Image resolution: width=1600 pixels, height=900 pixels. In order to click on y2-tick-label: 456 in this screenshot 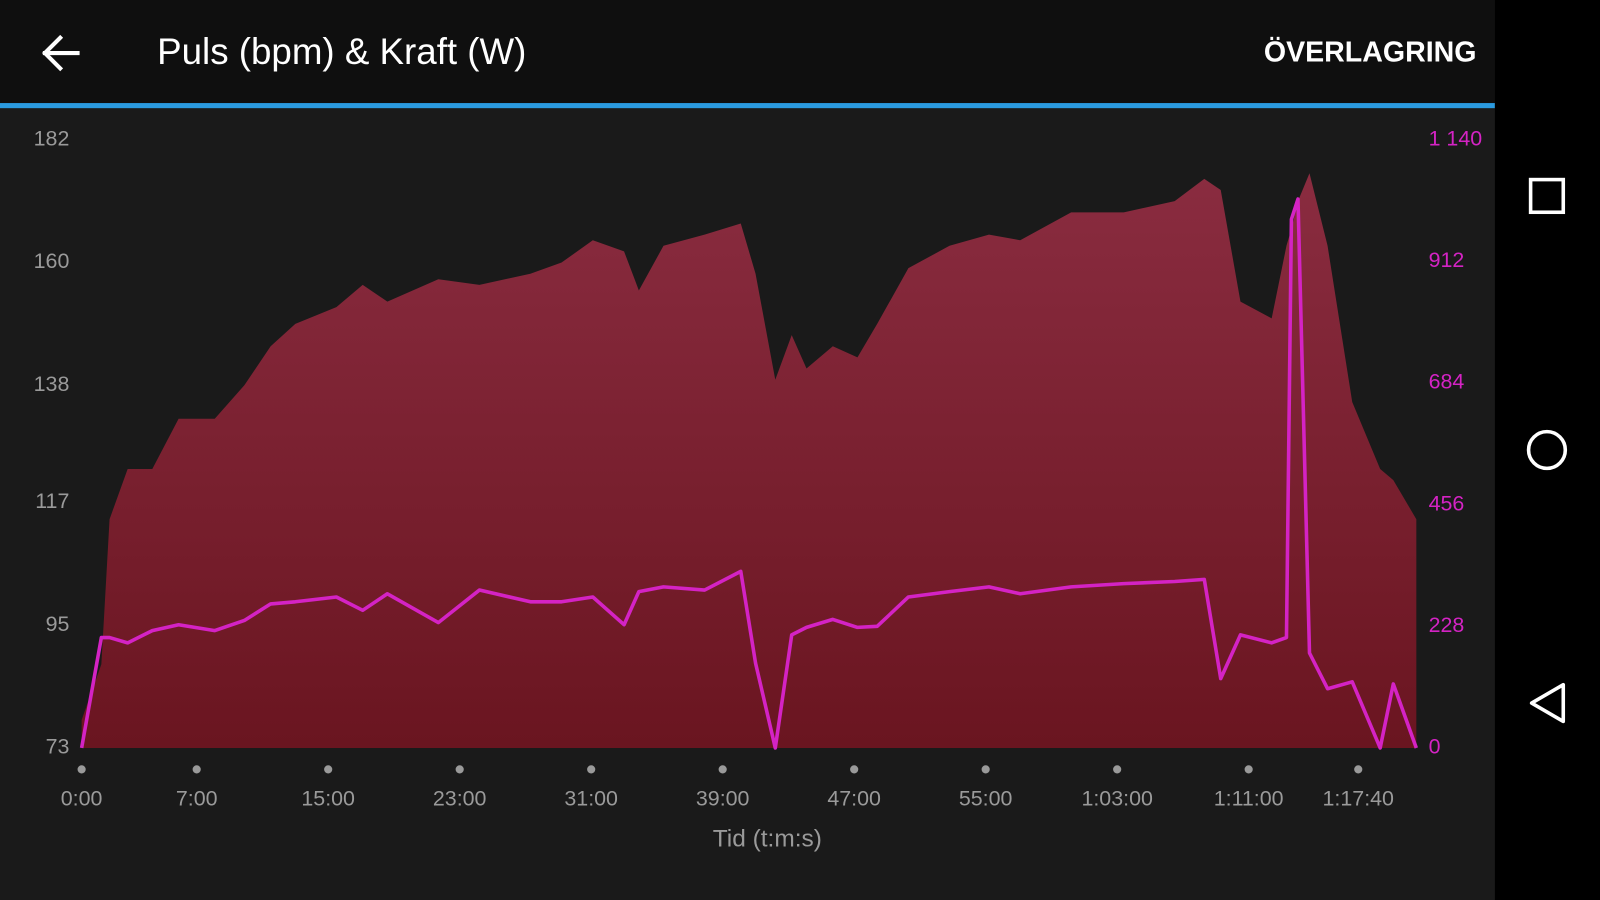, I will do `click(1447, 503)`.